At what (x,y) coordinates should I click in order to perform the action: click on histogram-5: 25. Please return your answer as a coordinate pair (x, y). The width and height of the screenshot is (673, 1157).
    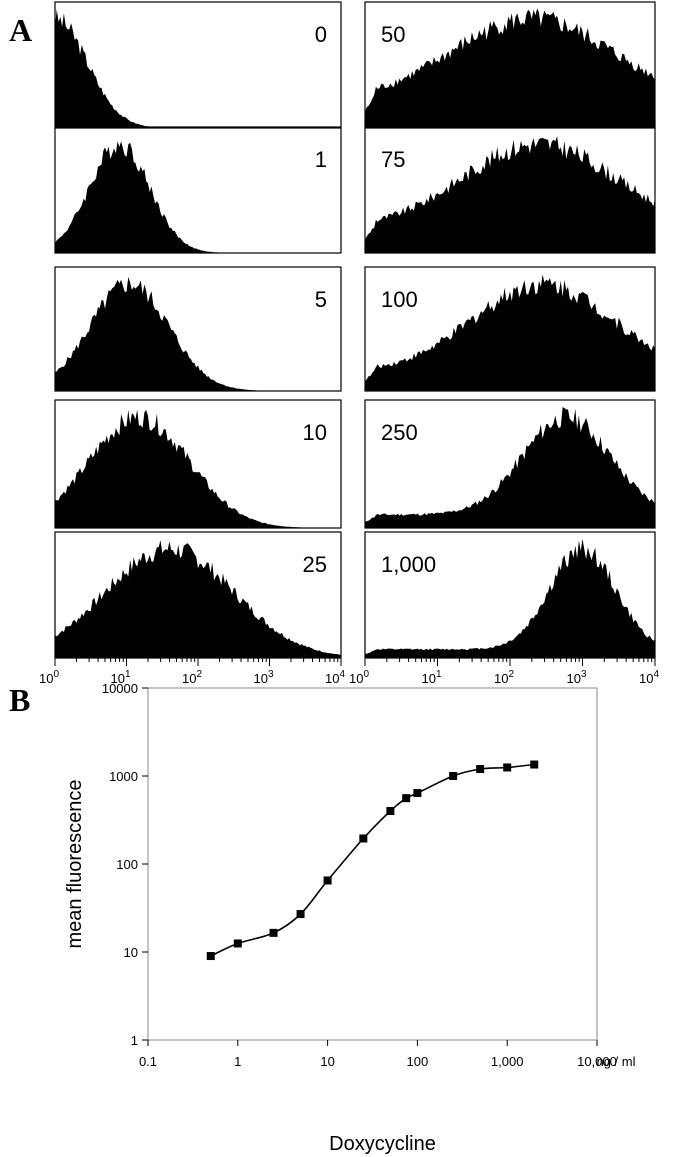
    Looking at the image, I should click on (198, 595).